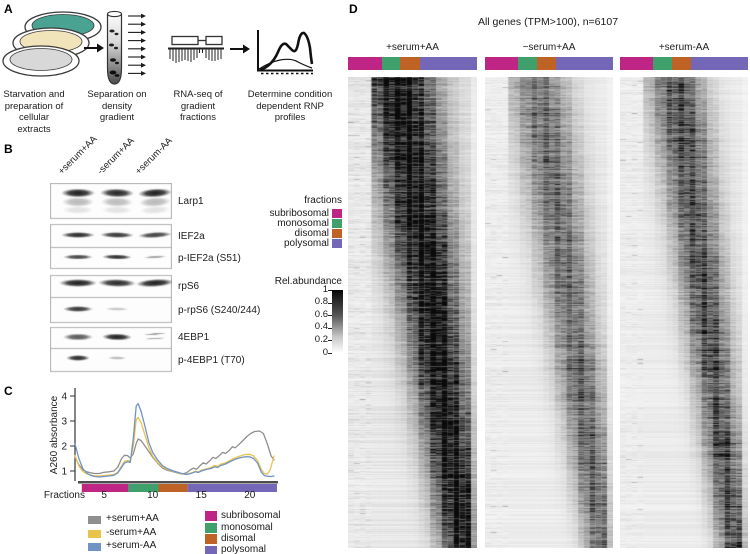 This screenshot has width=750, height=554. What do you see at coordinates (337, 321) in the screenshot?
I see `grayscale-colorbar` at bounding box center [337, 321].